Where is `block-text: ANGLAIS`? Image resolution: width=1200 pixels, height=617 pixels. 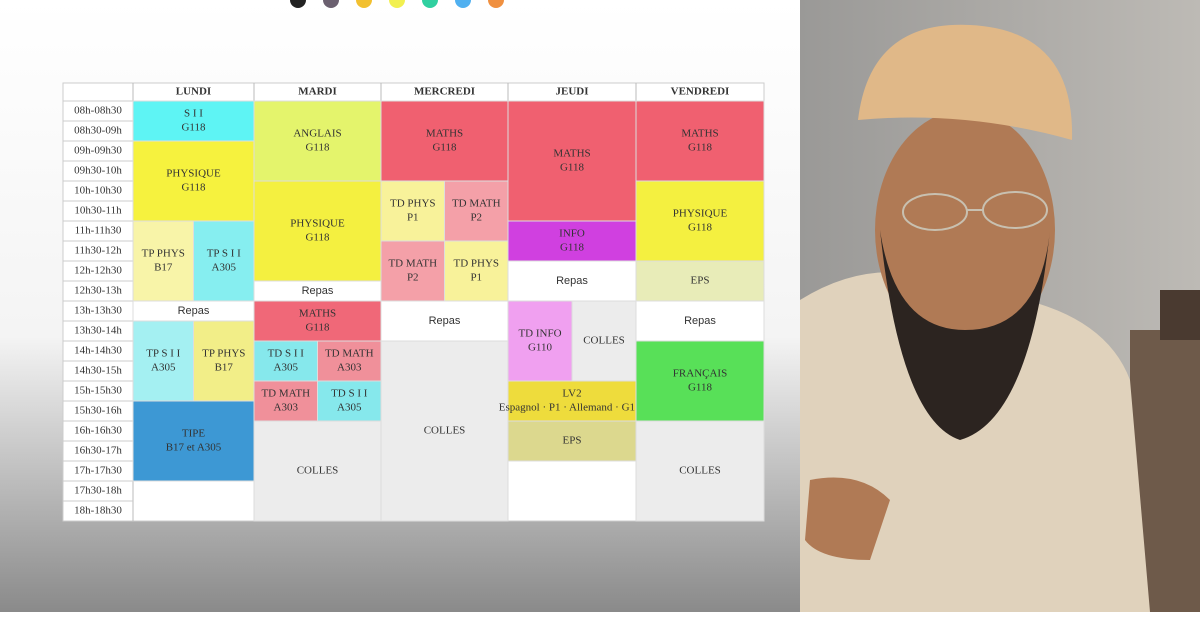 block-text: ANGLAIS is located at coordinates (317, 134).